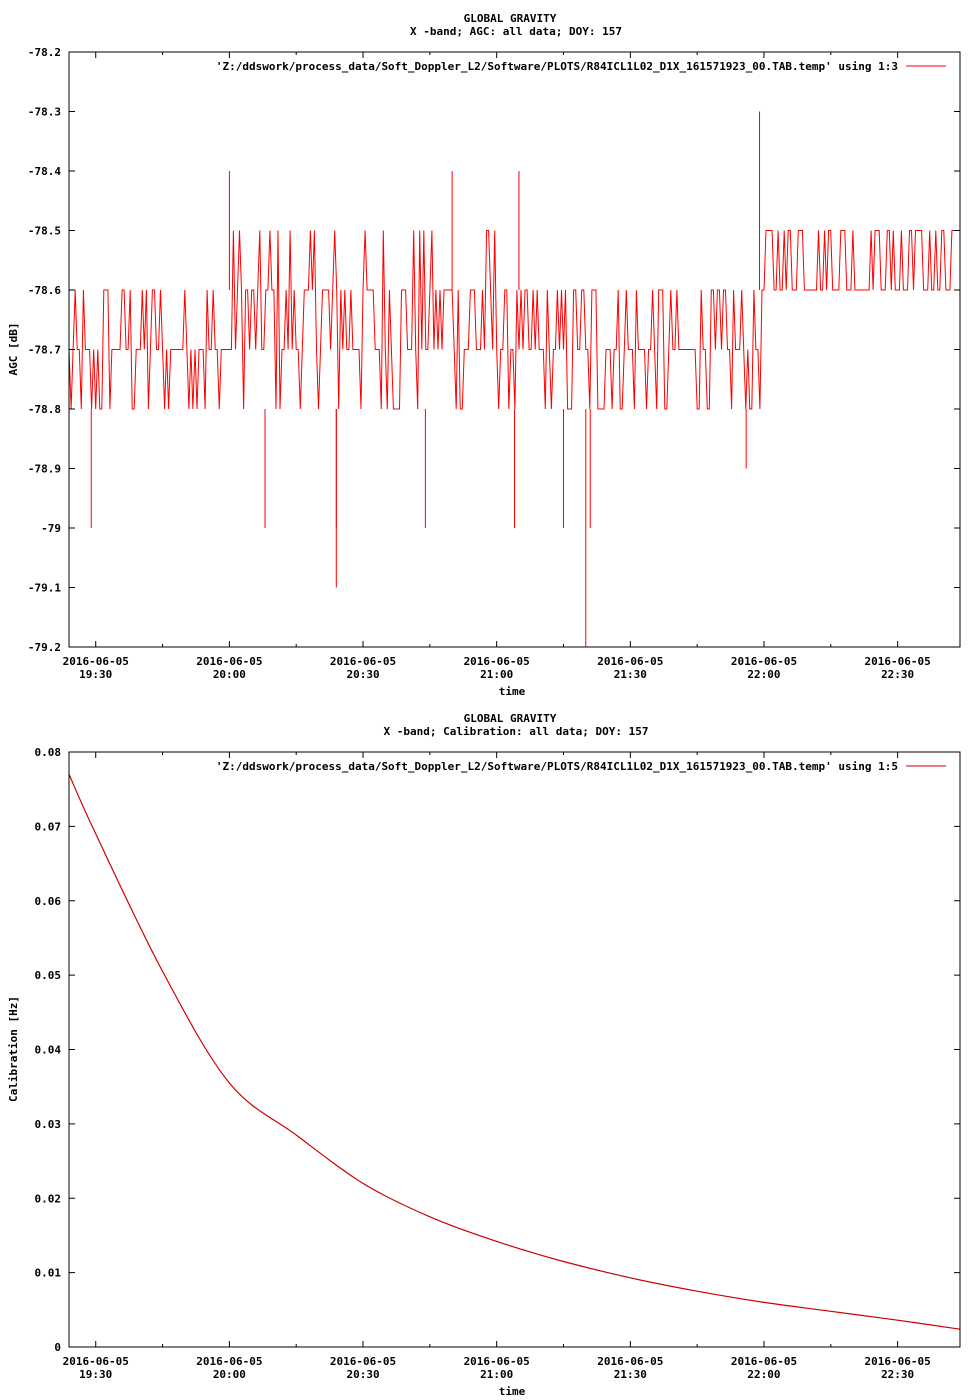 This screenshot has height=1400, width=980. I want to click on chart-2-ylabel: Calibration [Hz], so click(13, 1049).